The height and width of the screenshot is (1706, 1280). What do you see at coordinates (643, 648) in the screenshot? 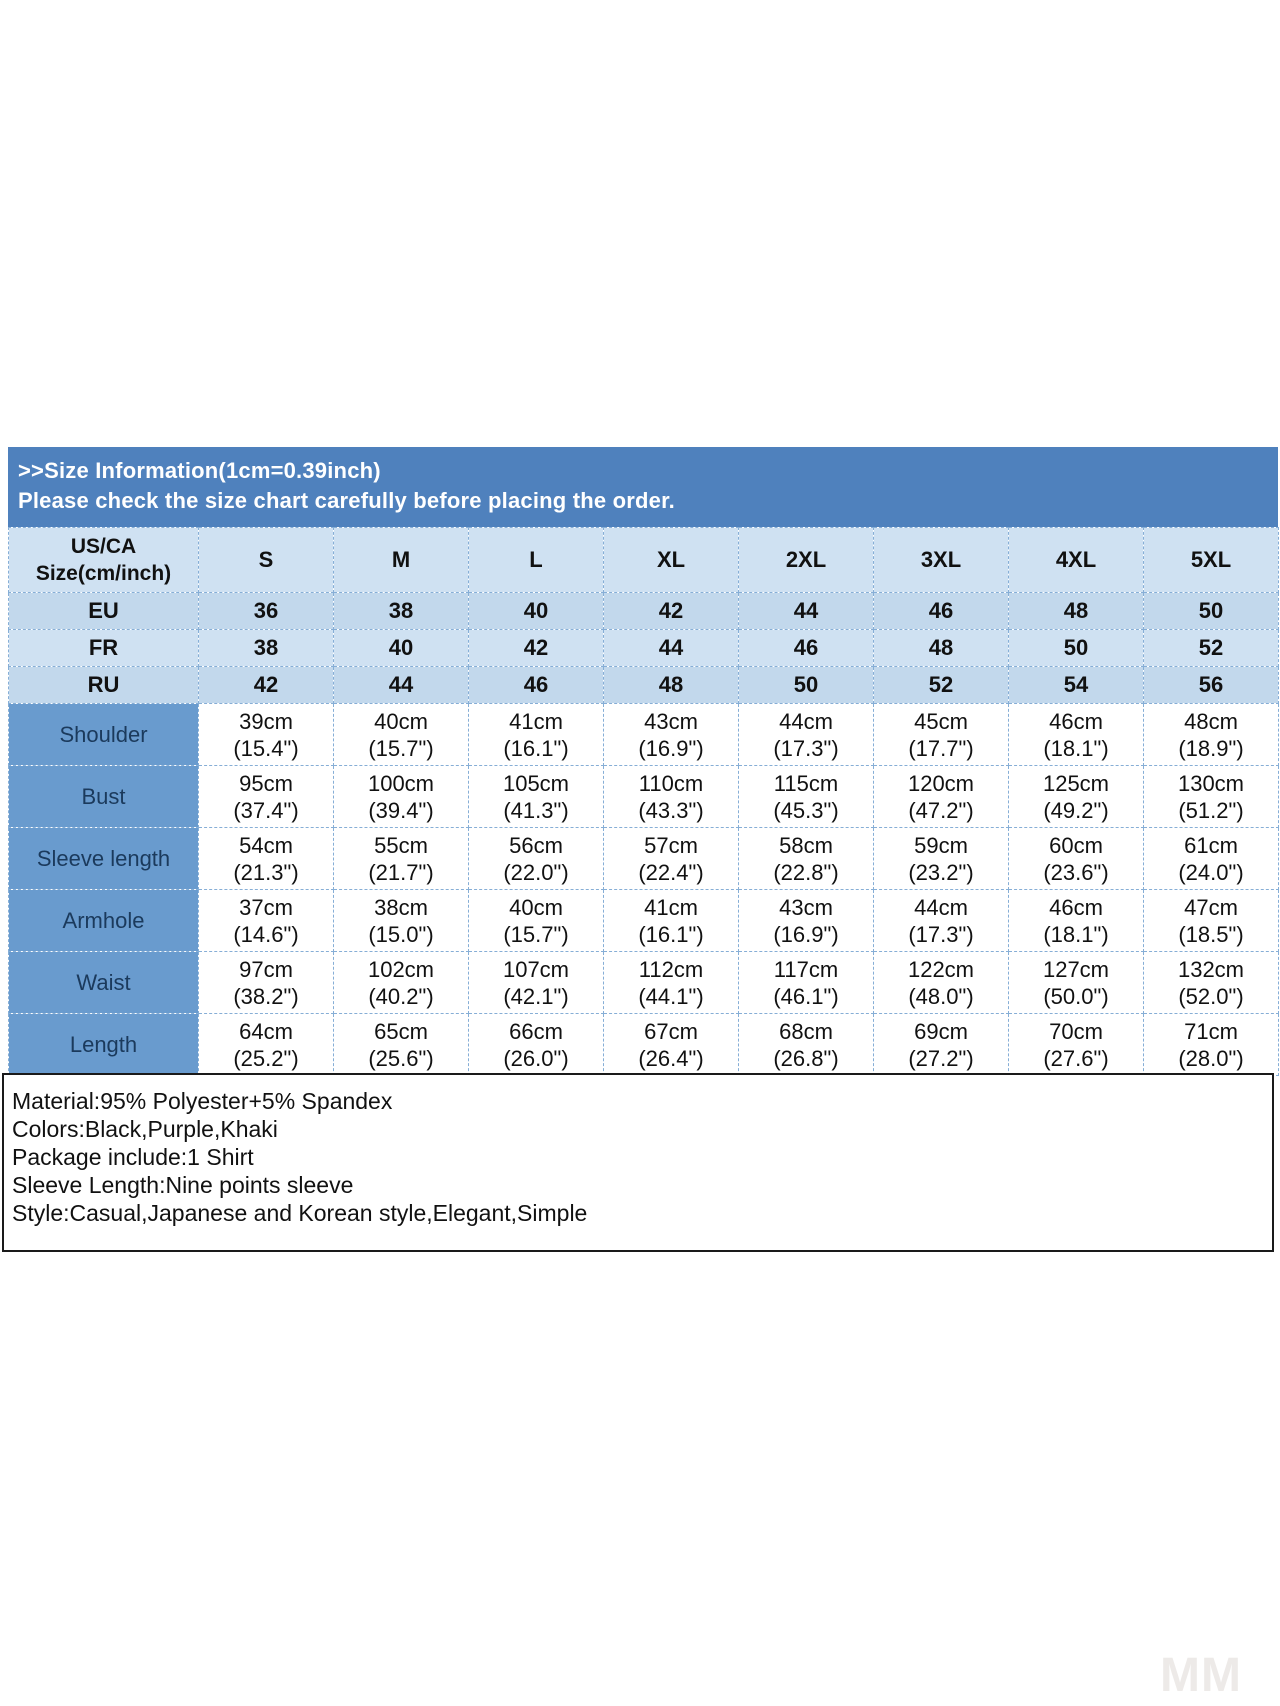
I see `size-system-row: FR 38 40 42 44 46 48 50 52` at bounding box center [643, 648].